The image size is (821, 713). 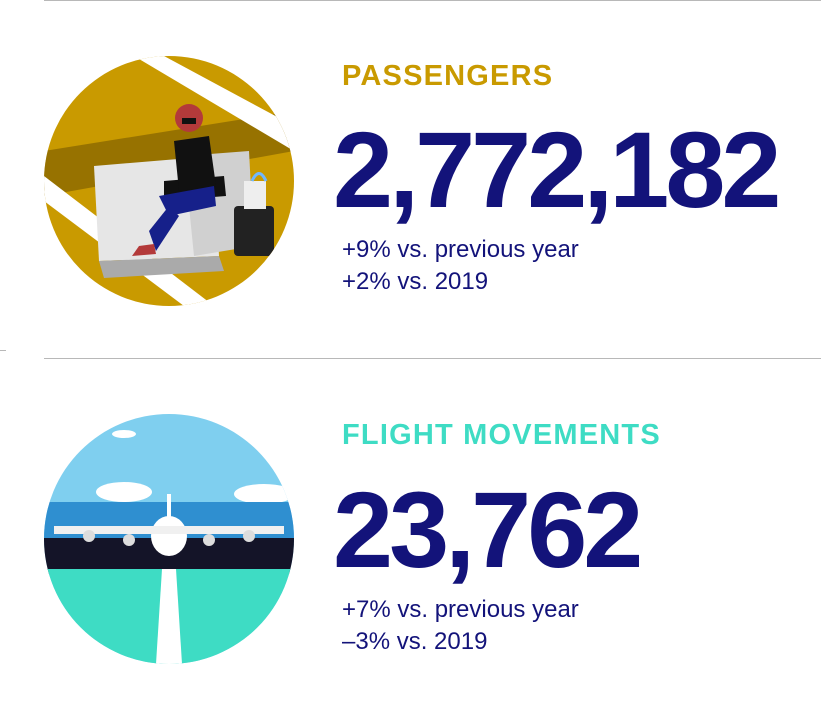 I want to click on passenger-lounge-icon, so click(x=169, y=181).